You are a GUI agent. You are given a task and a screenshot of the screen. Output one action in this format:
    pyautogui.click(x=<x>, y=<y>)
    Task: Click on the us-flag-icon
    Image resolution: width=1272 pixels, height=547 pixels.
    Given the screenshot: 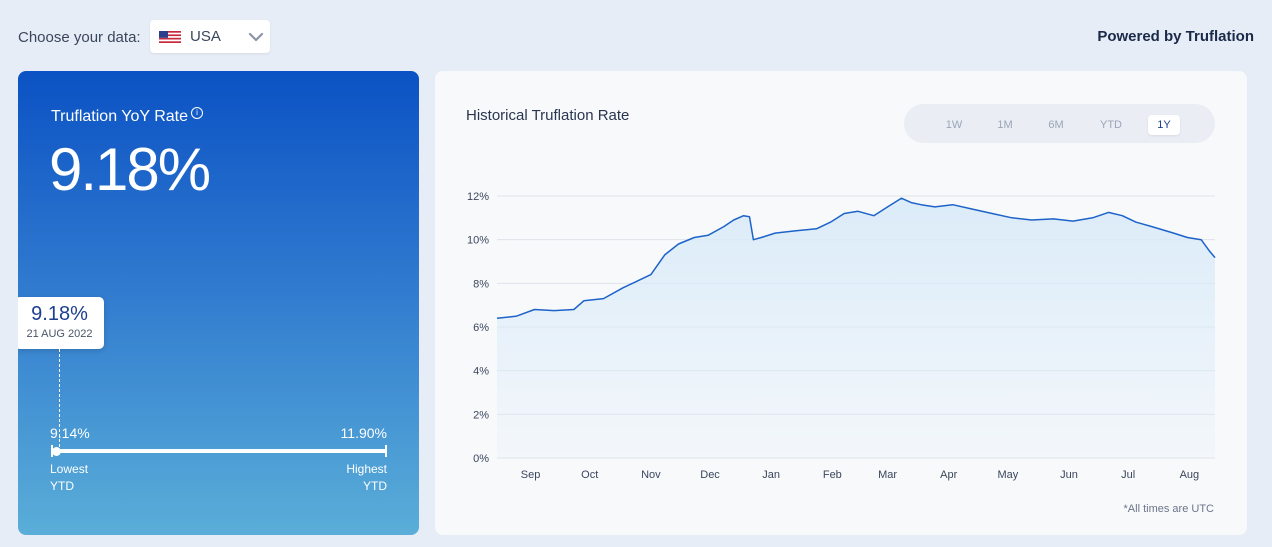 What is the action you would take?
    pyautogui.click(x=170, y=37)
    